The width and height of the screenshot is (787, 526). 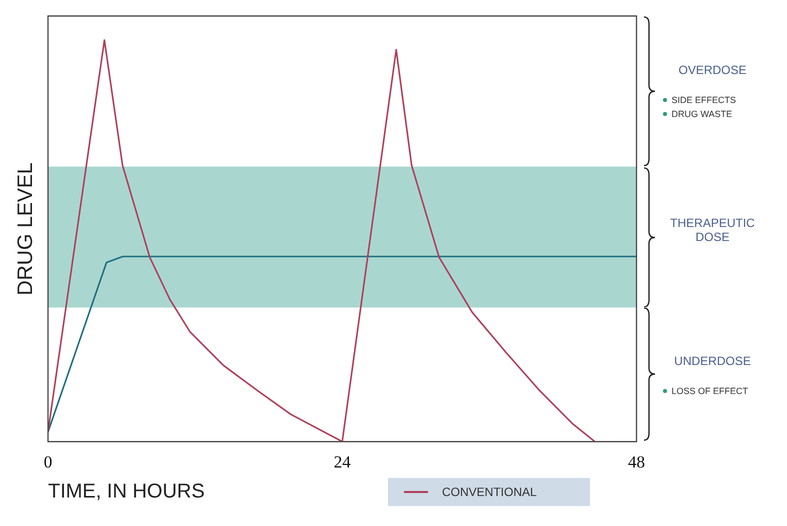 I want to click on text: SIDE EFFECTS, so click(x=704, y=100).